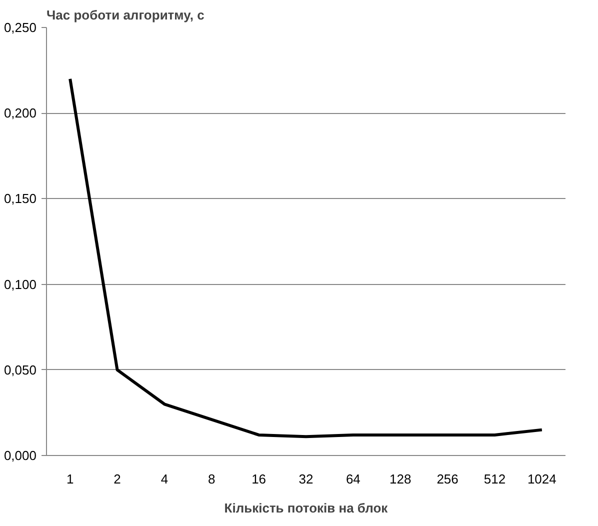 Image resolution: width=598 pixels, height=526 pixels. What do you see at coordinates (495, 479) in the screenshot?
I see `x-tick-label: 512` at bounding box center [495, 479].